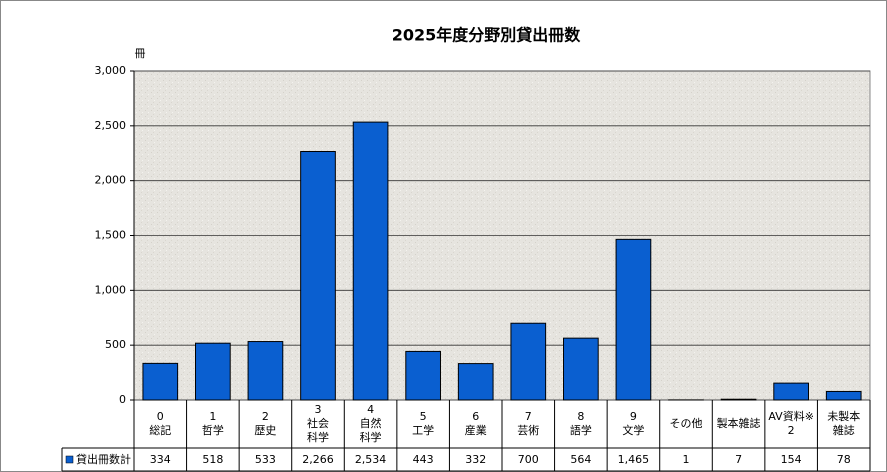 The width and height of the screenshot is (887, 472). Describe the element at coordinates (686, 459) in the screenshot. I see `value-label: 1` at that location.